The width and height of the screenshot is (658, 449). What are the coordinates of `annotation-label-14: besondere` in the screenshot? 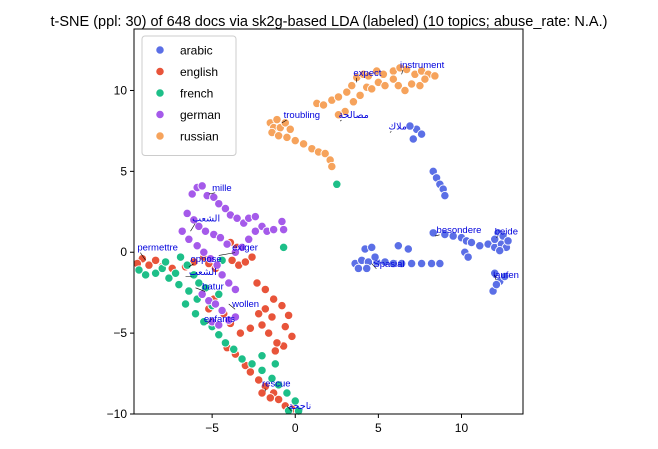 It's located at (459, 230).